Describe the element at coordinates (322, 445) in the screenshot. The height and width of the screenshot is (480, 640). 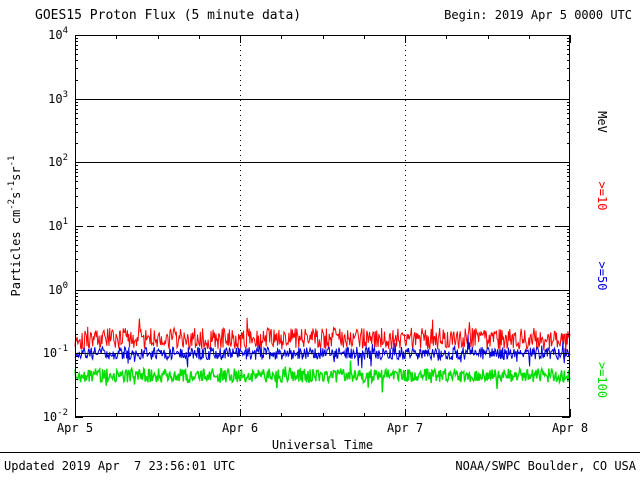
I see `x-axis-label: Universal Time` at that location.